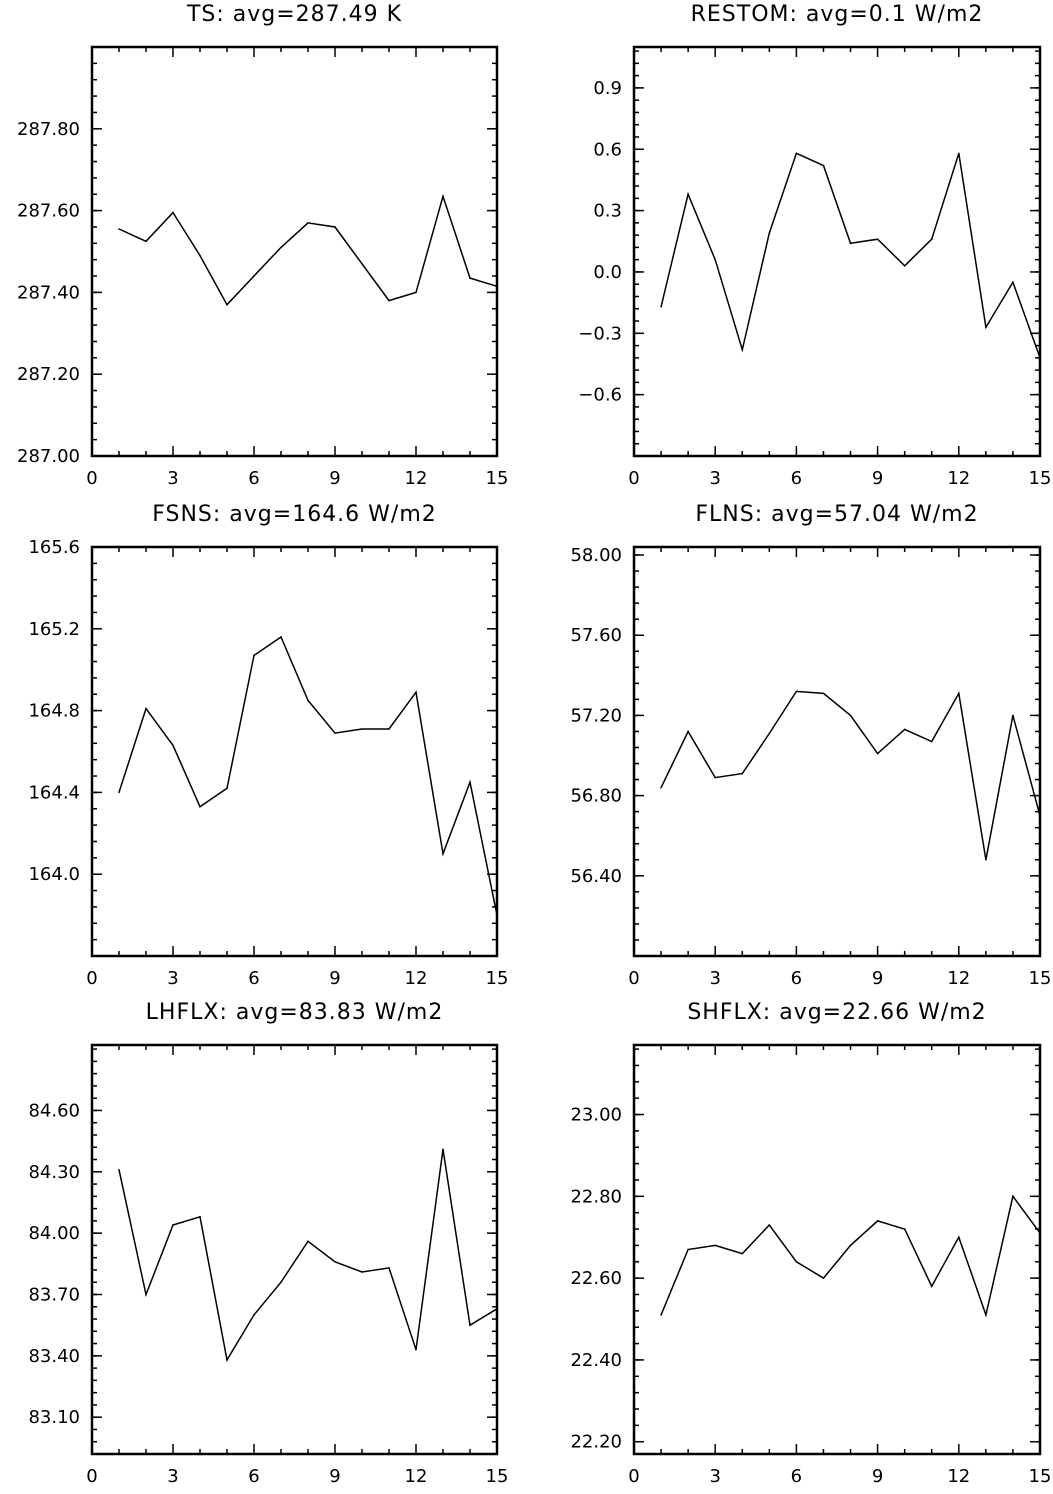  Describe the element at coordinates (48, 129) in the screenshot. I see `y-tick-label: 287.80` at that location.